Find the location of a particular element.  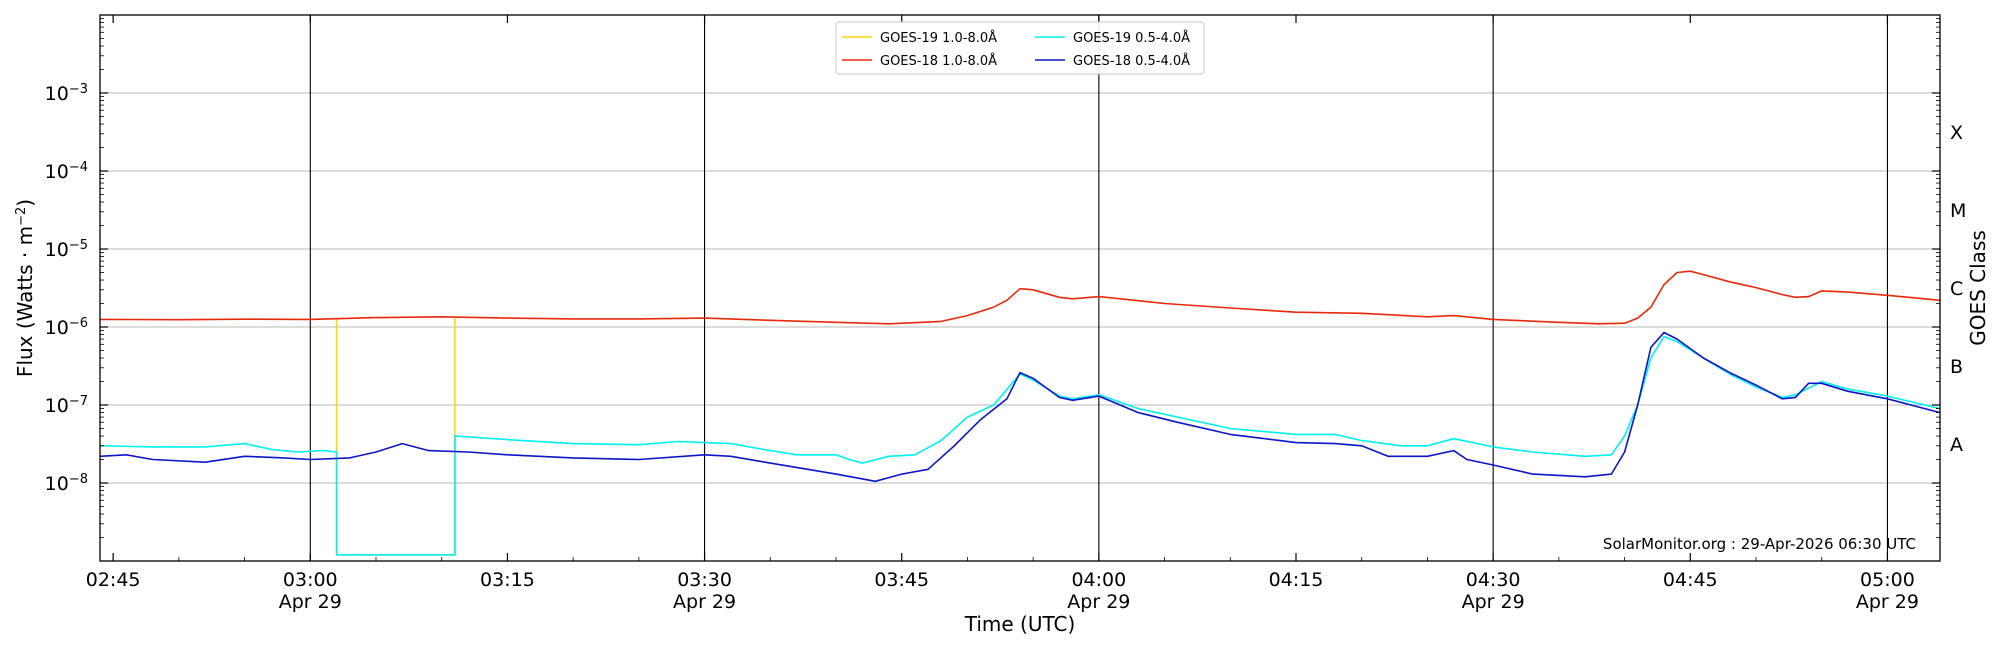

y-tick-label: 10⁻⁵ is located at coordinates (66, 250).